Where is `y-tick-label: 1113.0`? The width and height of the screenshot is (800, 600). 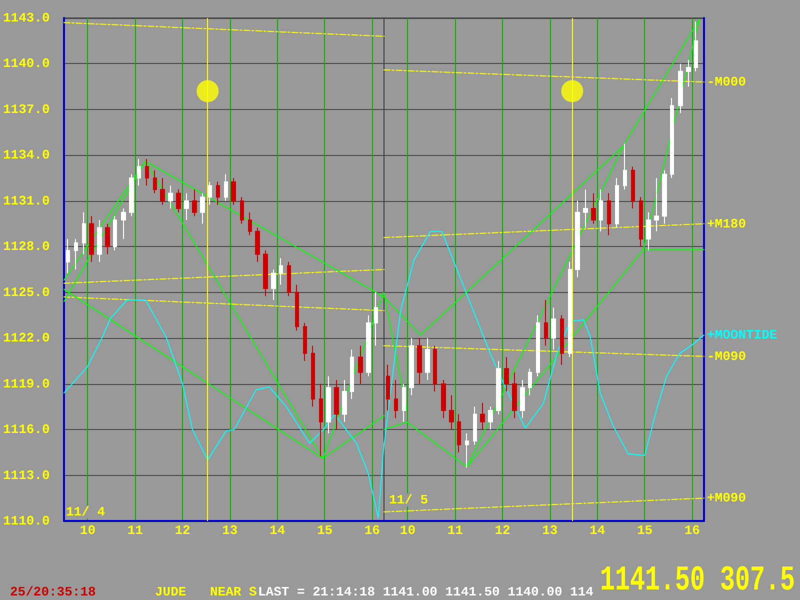
y-tick-label: 1113.0 is located at coordinates (26, 475).